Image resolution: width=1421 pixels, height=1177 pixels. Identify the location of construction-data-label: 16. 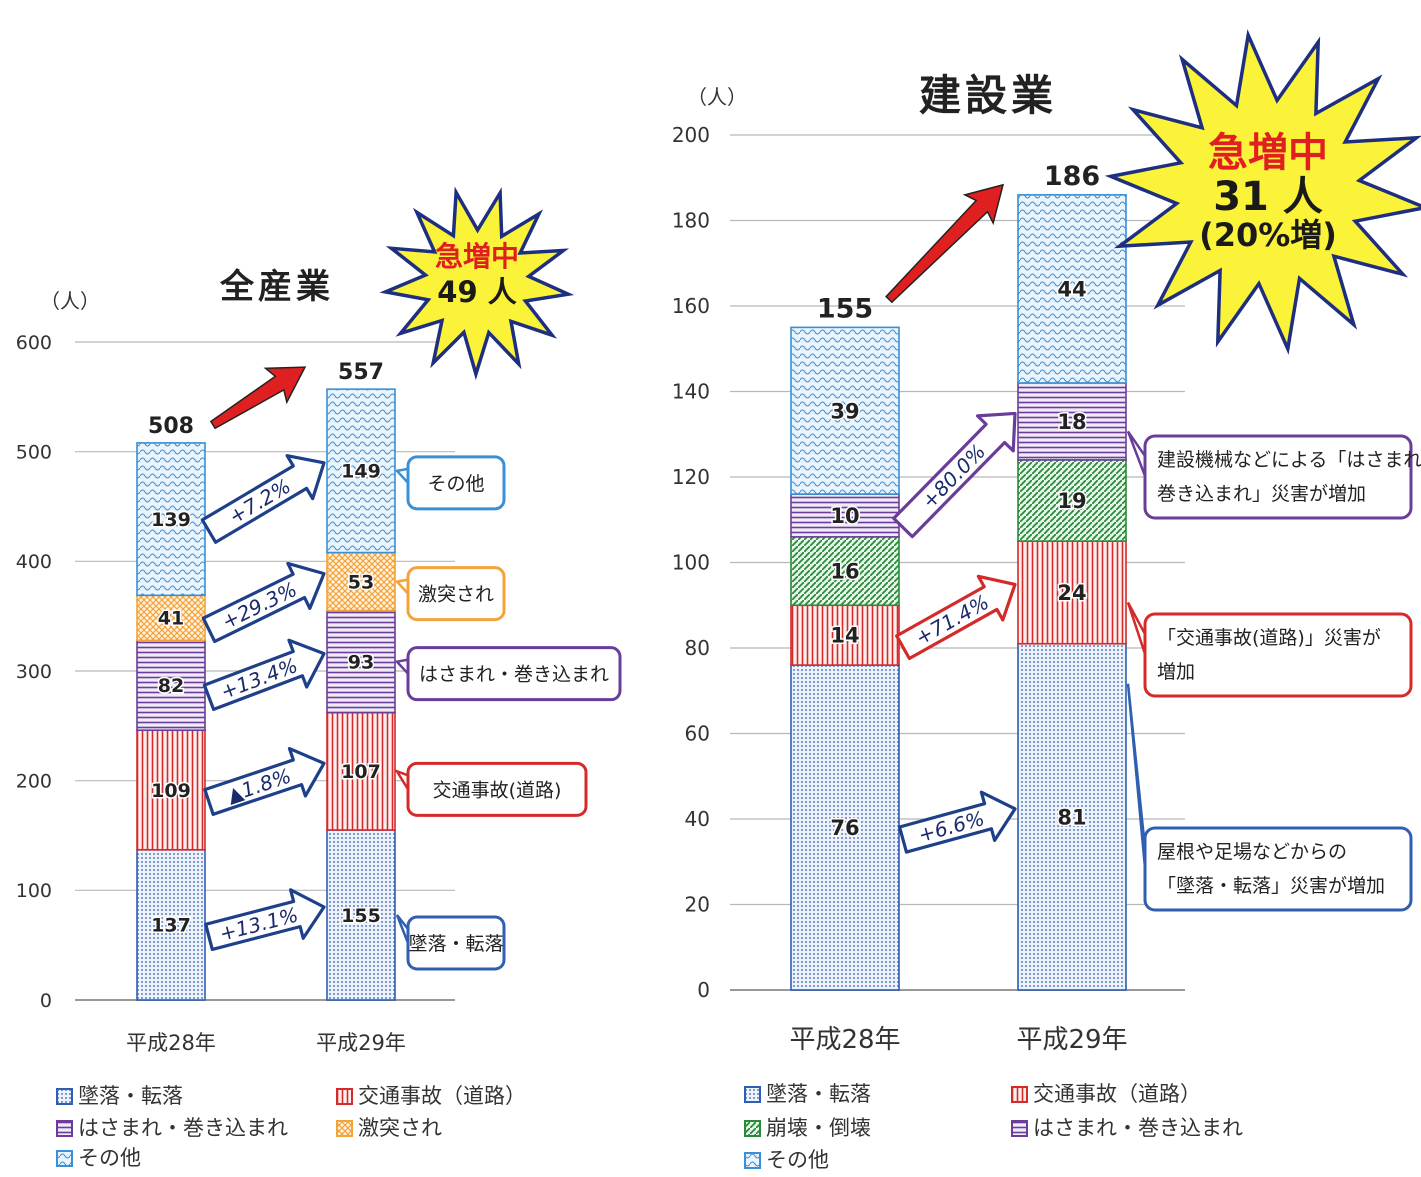
(844, 572).